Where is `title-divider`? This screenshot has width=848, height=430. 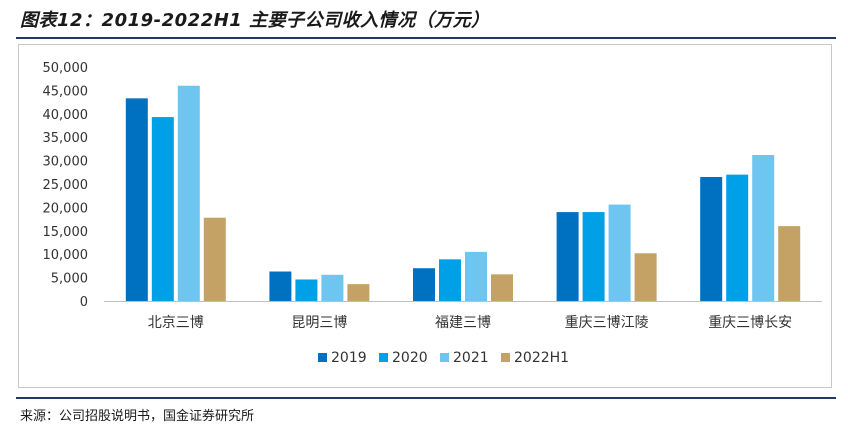
title-divider is located at coordinates (426, 38).